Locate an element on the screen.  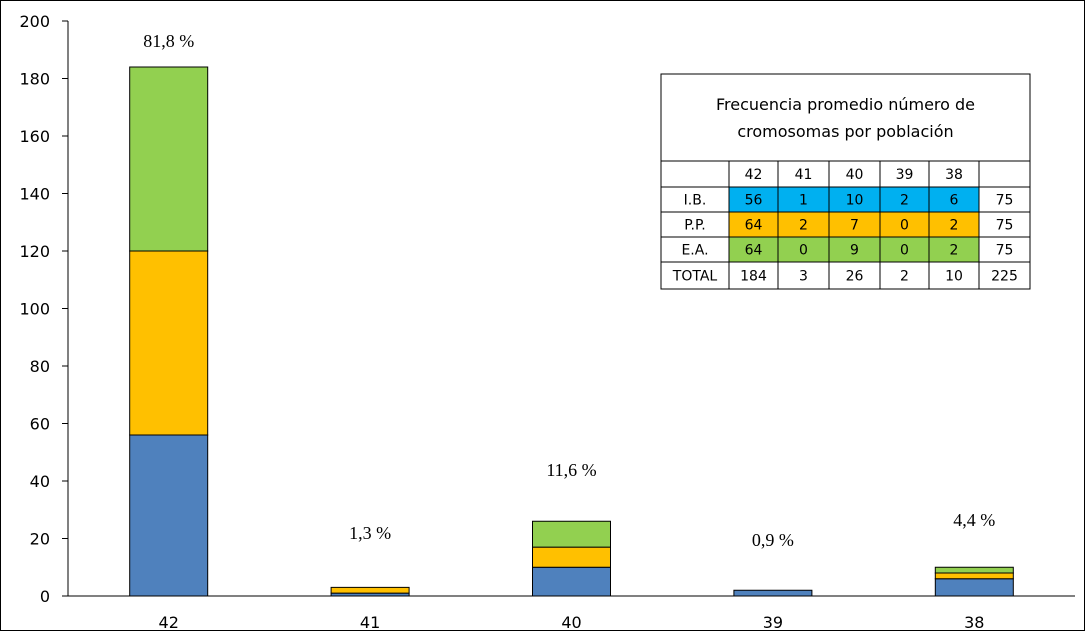
y-tick-label: 80 is located at coordinates (40, 366).